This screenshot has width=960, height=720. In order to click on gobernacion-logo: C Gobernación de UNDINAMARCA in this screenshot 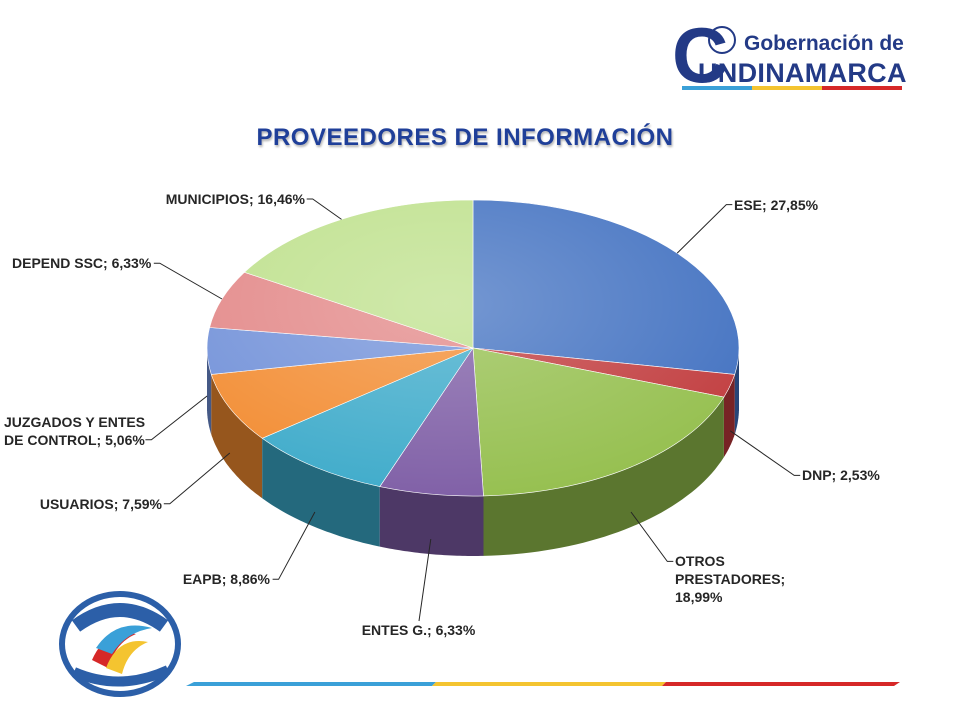, I will do `click(789, 55)`.